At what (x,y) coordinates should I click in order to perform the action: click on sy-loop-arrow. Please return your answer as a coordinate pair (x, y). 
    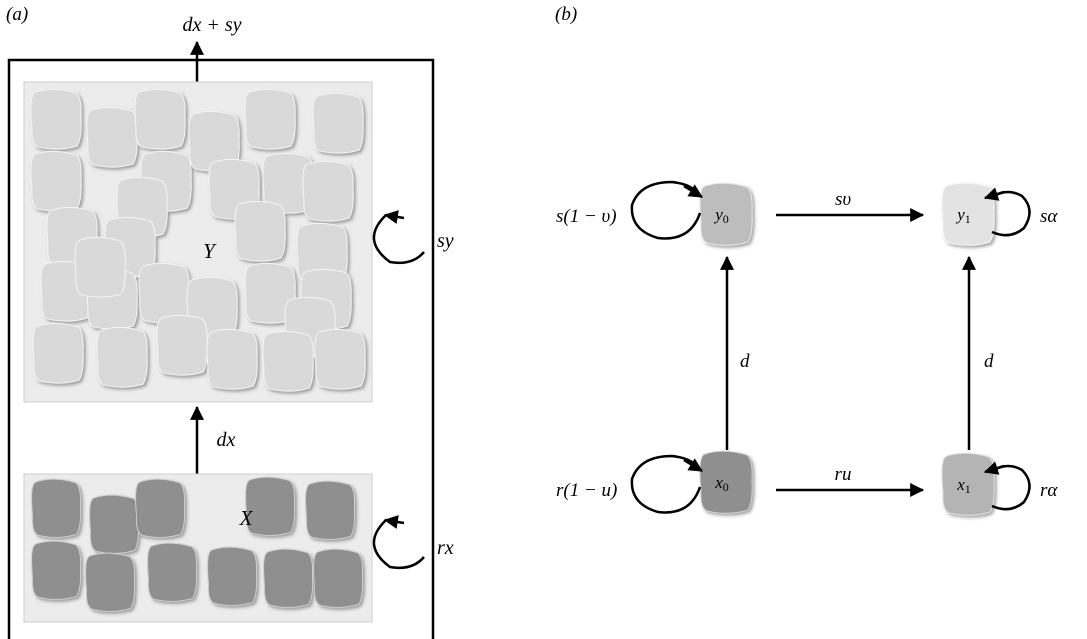
    Looking at the image, I should click on (394, 217).